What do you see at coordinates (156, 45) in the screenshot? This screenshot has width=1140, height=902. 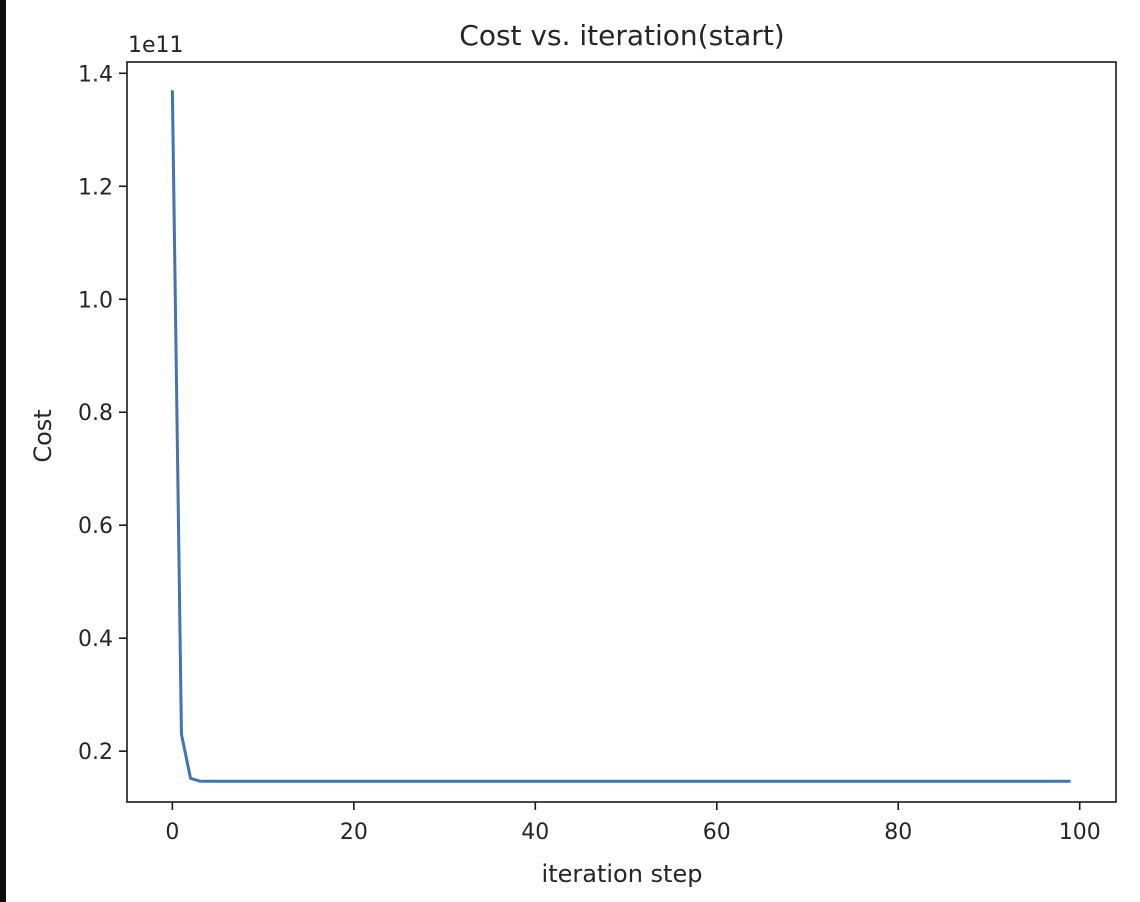 I see `y-axis-offset-label: 1e11` at bounding box center [156, 45].